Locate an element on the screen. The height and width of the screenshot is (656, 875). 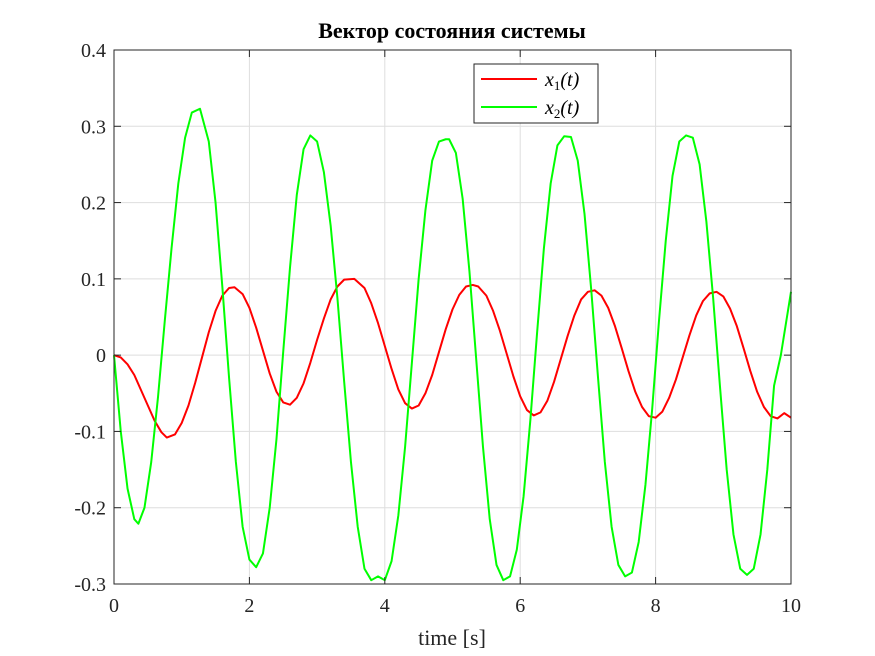
x-tick-label: 6 is located at coordinates (520, 606).